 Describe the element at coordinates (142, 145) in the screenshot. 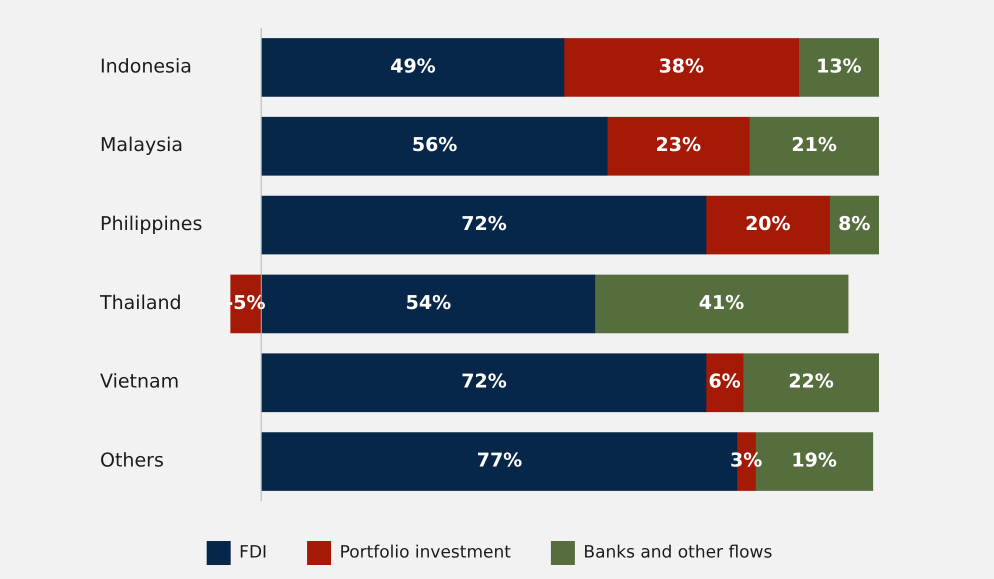

I see `y-tick-label: Malaysia` at that location.